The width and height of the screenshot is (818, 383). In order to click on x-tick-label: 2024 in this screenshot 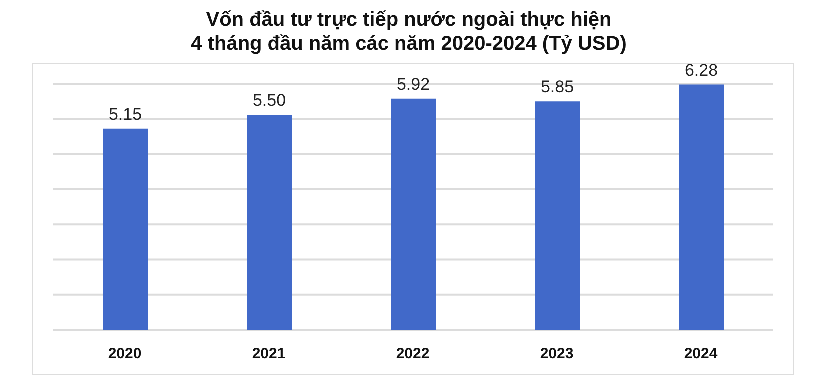, I will do `click(701, 354)`.